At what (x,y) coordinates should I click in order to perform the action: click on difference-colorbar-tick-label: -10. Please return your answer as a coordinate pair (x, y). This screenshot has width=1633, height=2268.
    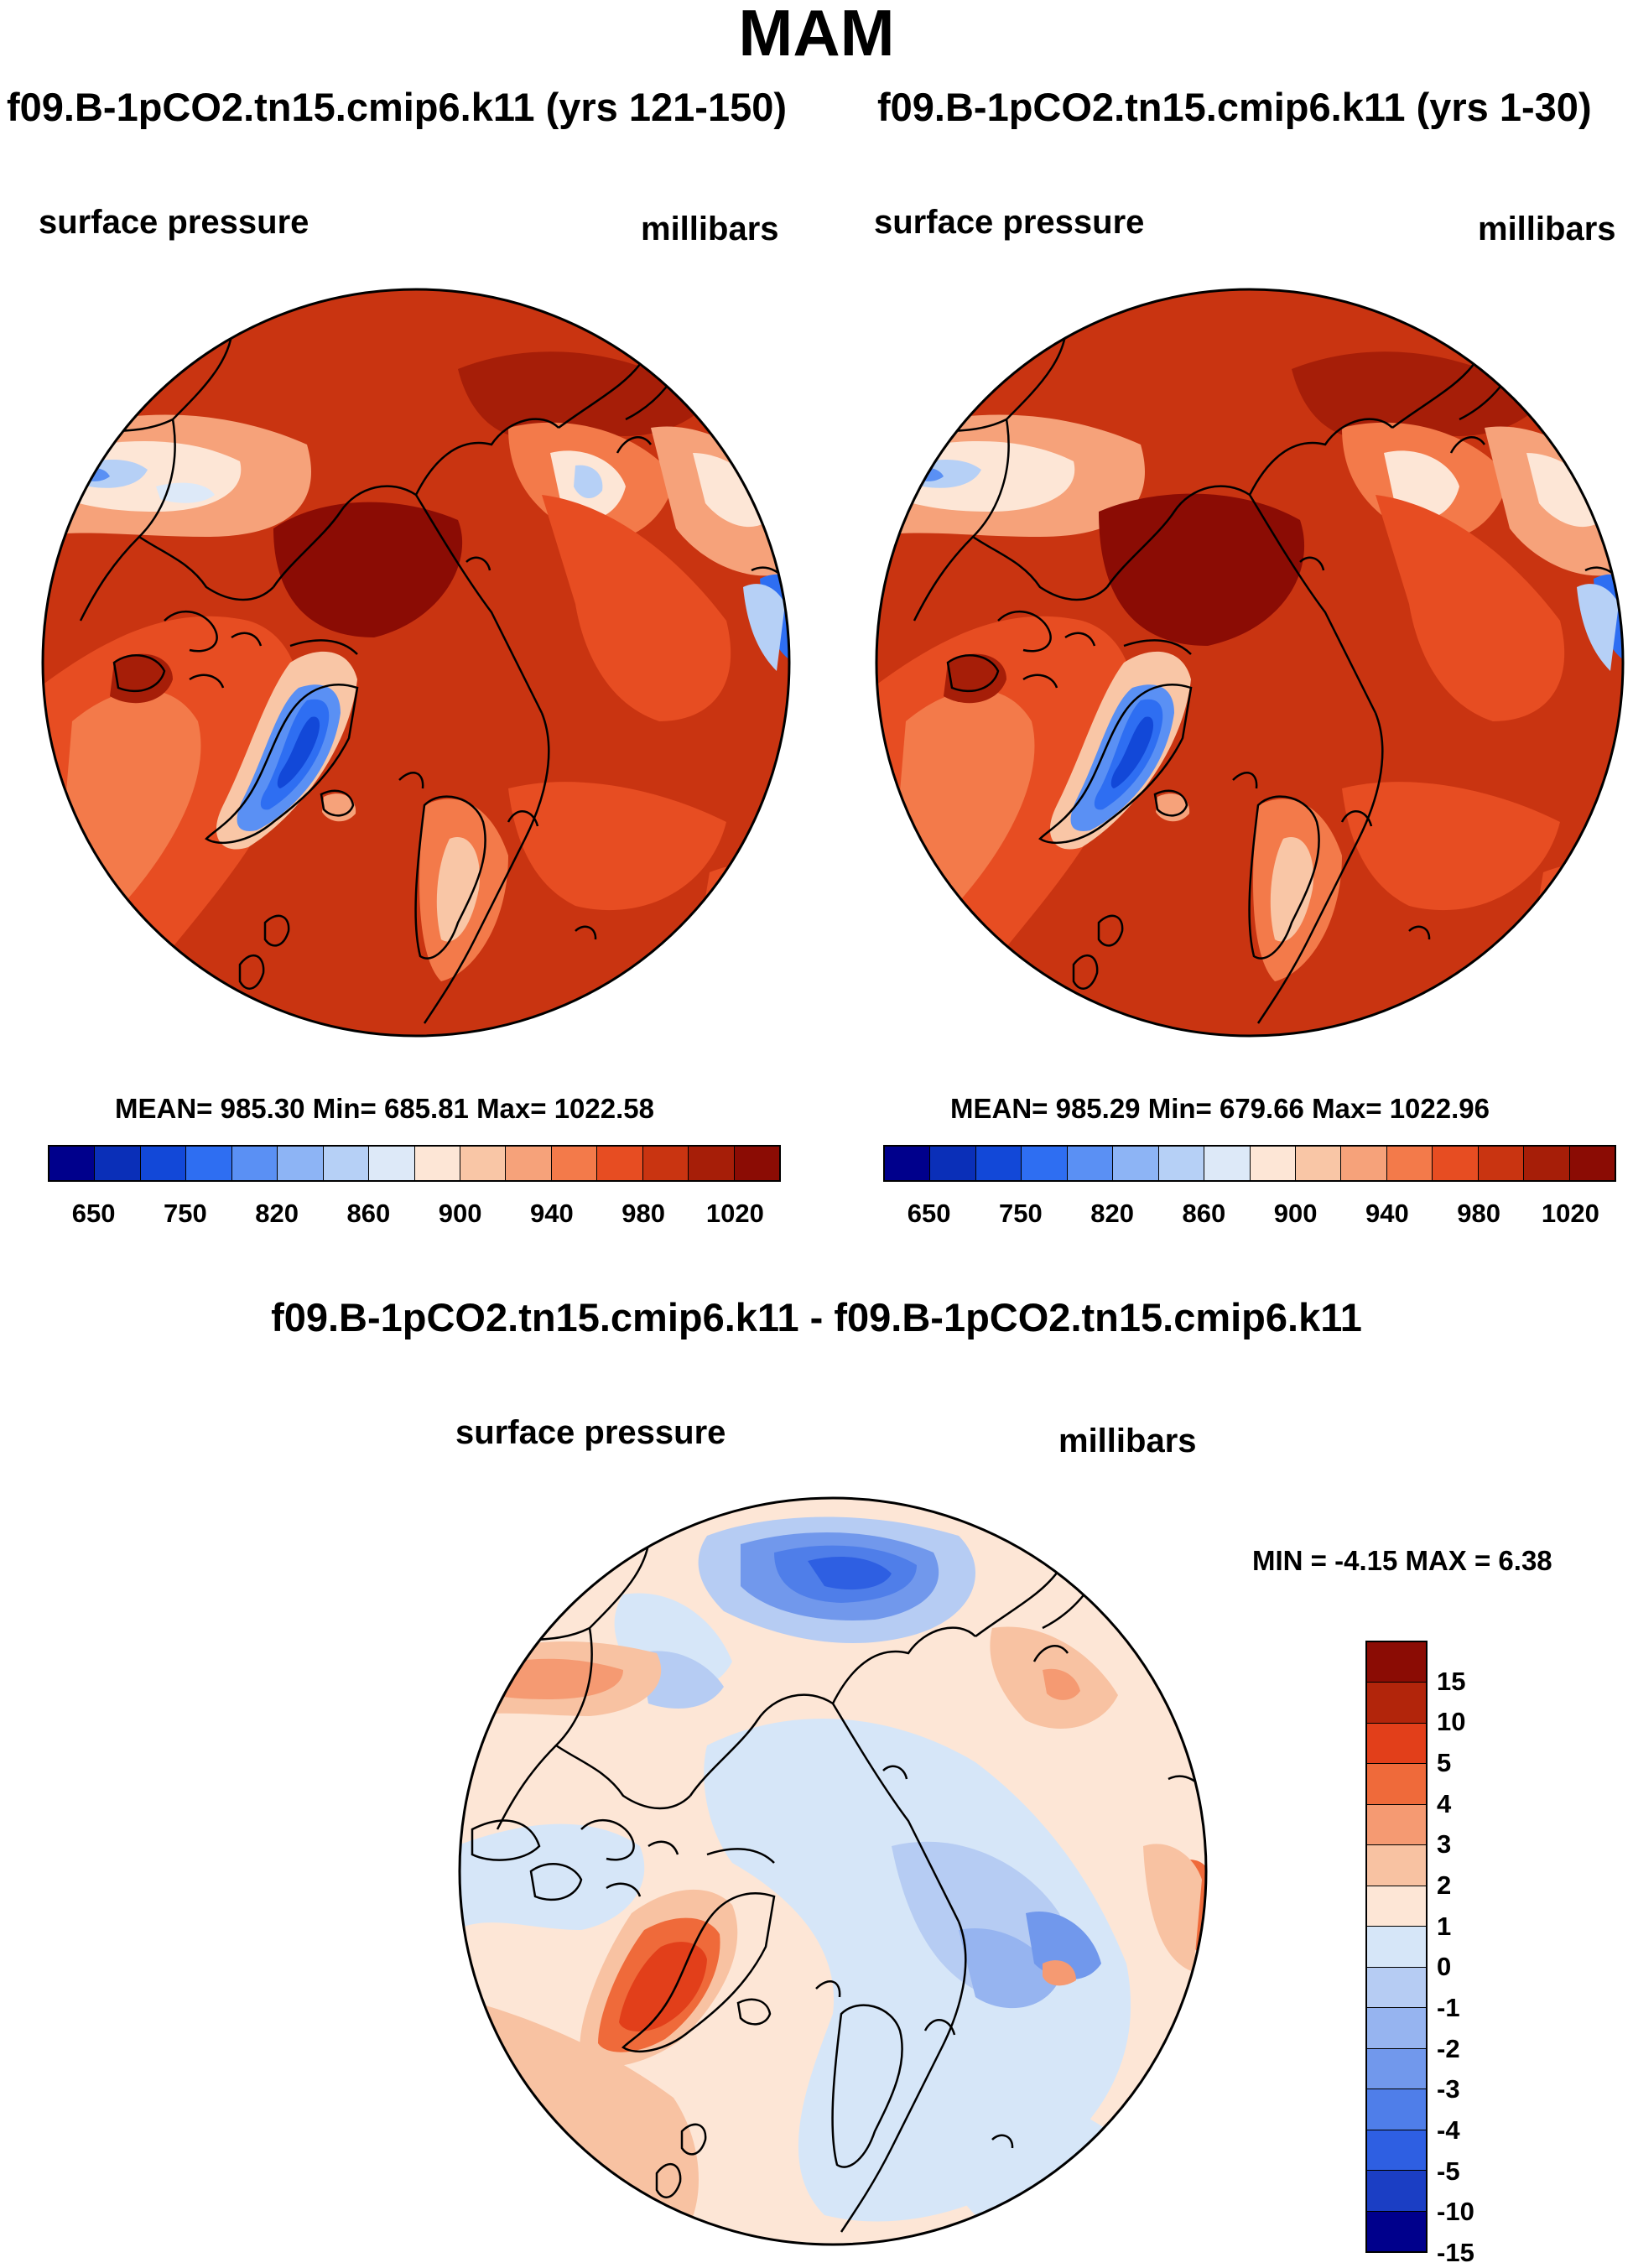
    Looking at the image, I should click on (1456, 2212).